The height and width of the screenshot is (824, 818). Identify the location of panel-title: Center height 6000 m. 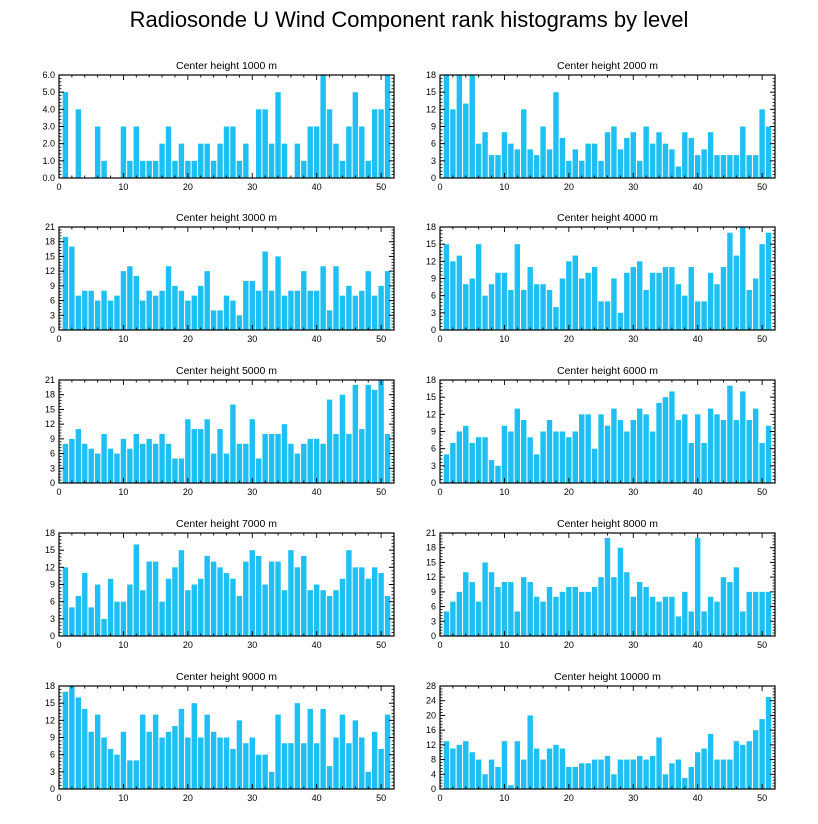
(607, 371).